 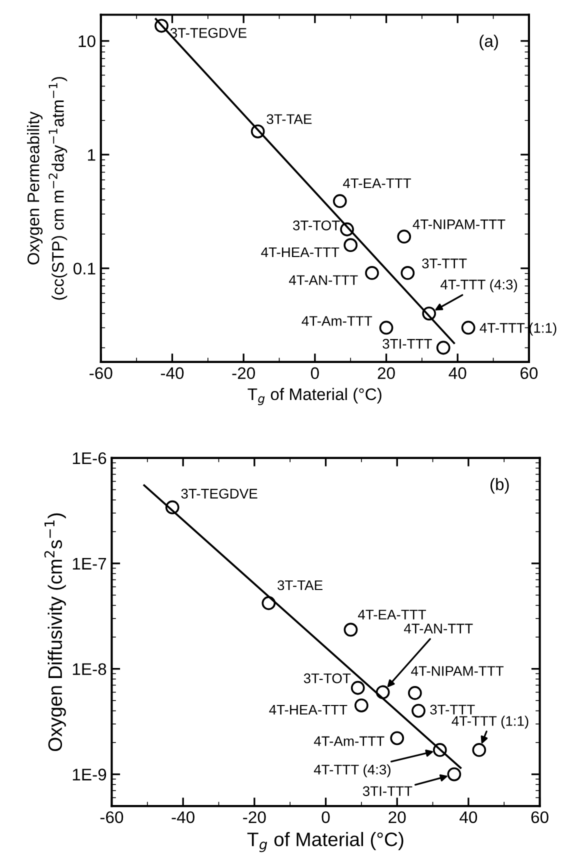 I want to click on y-tick-label: 1E-9, so click(x=89, y=774).